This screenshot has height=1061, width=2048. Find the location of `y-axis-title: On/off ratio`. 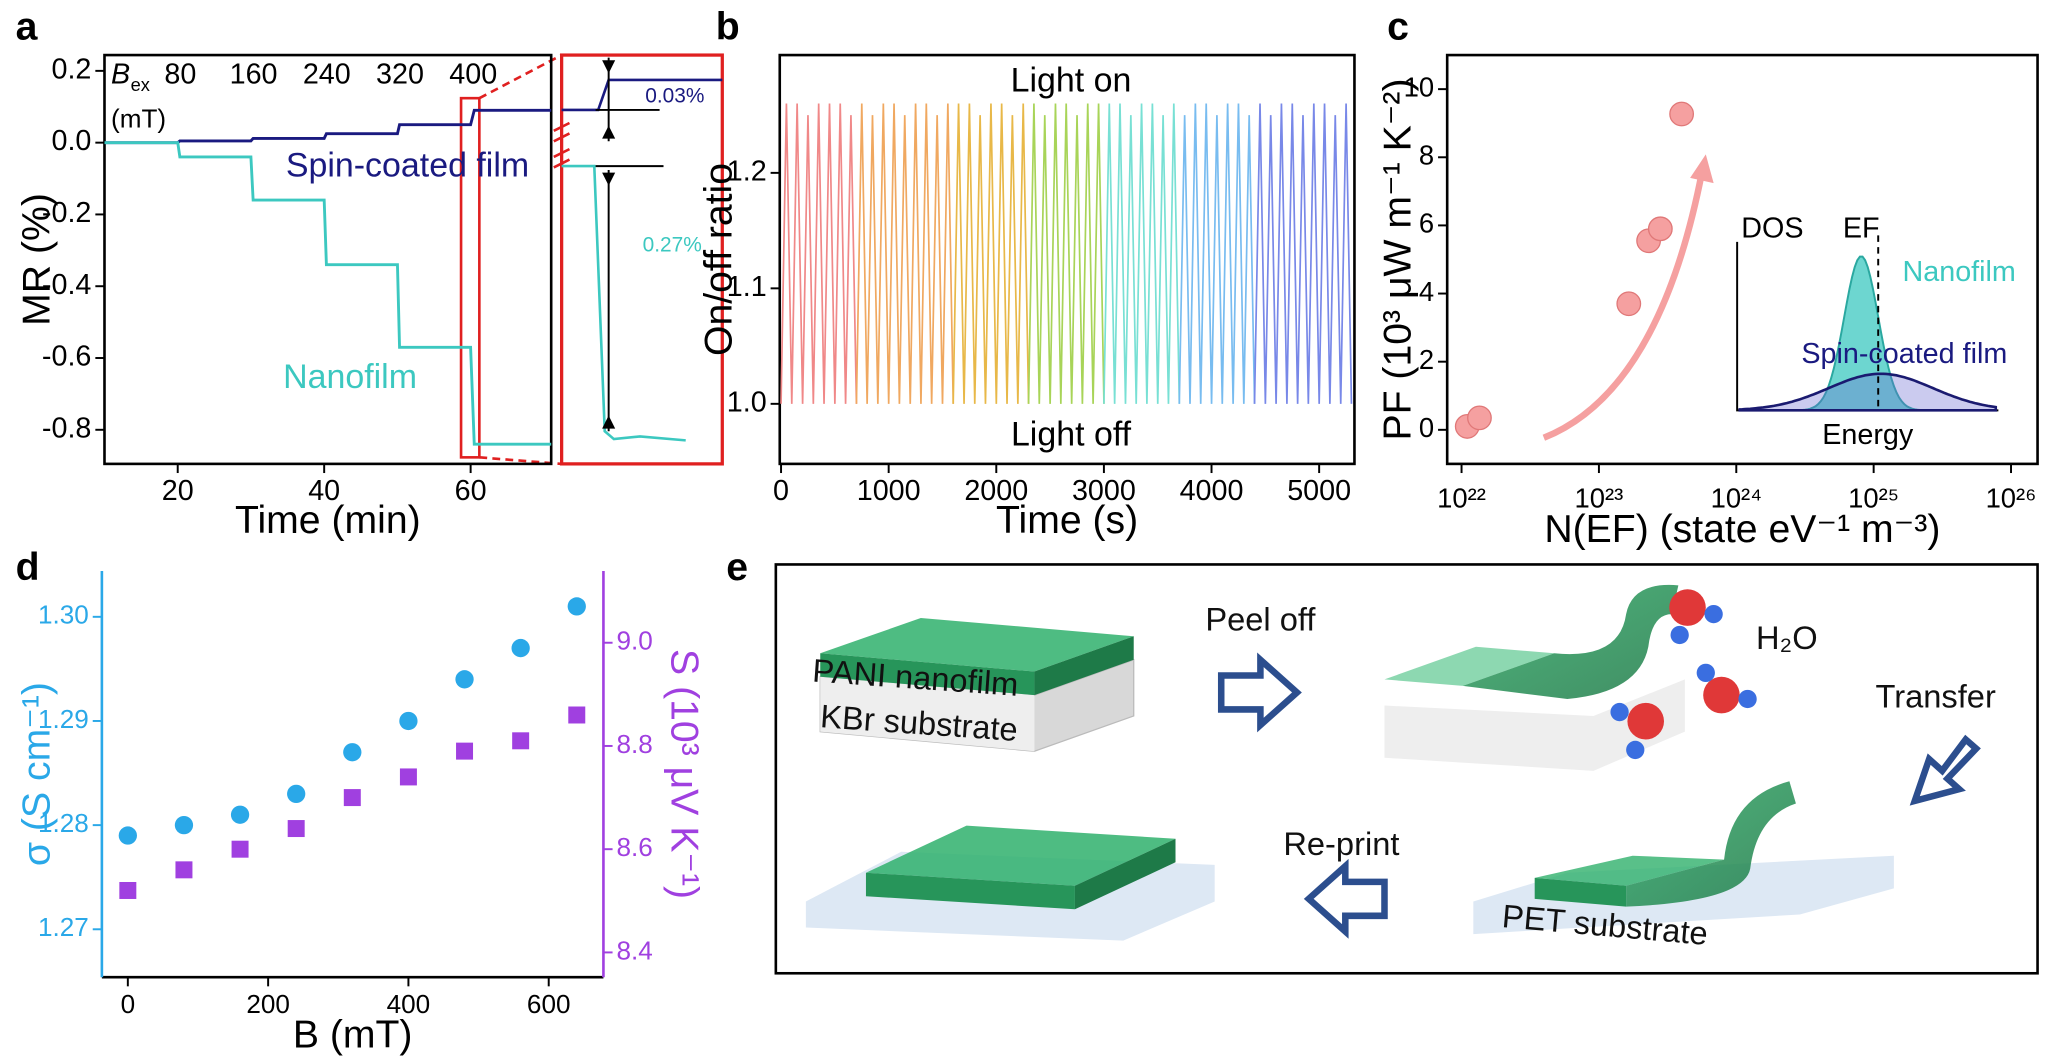

y-axis-title: On/off ratio is located at coordinates (718, 259).